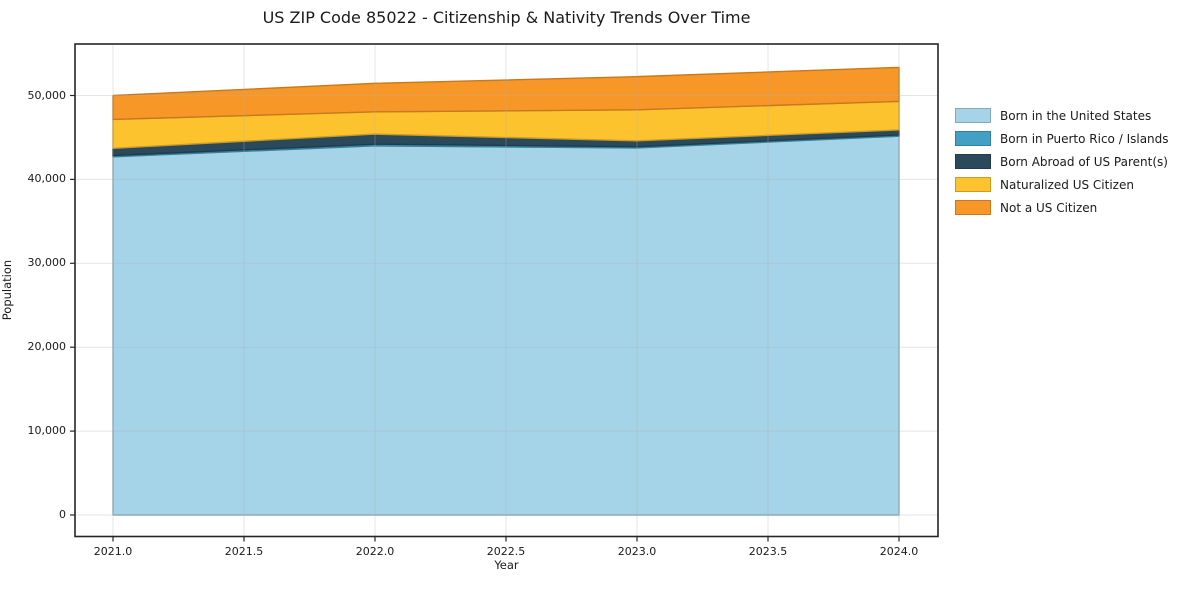 Image resolution: width=1189 pixels, height=590 pixels. What do you see at coordinates (62, 514) in the screenshot?
I see `y-tick-label: 0` at bounding box center [62, 514].